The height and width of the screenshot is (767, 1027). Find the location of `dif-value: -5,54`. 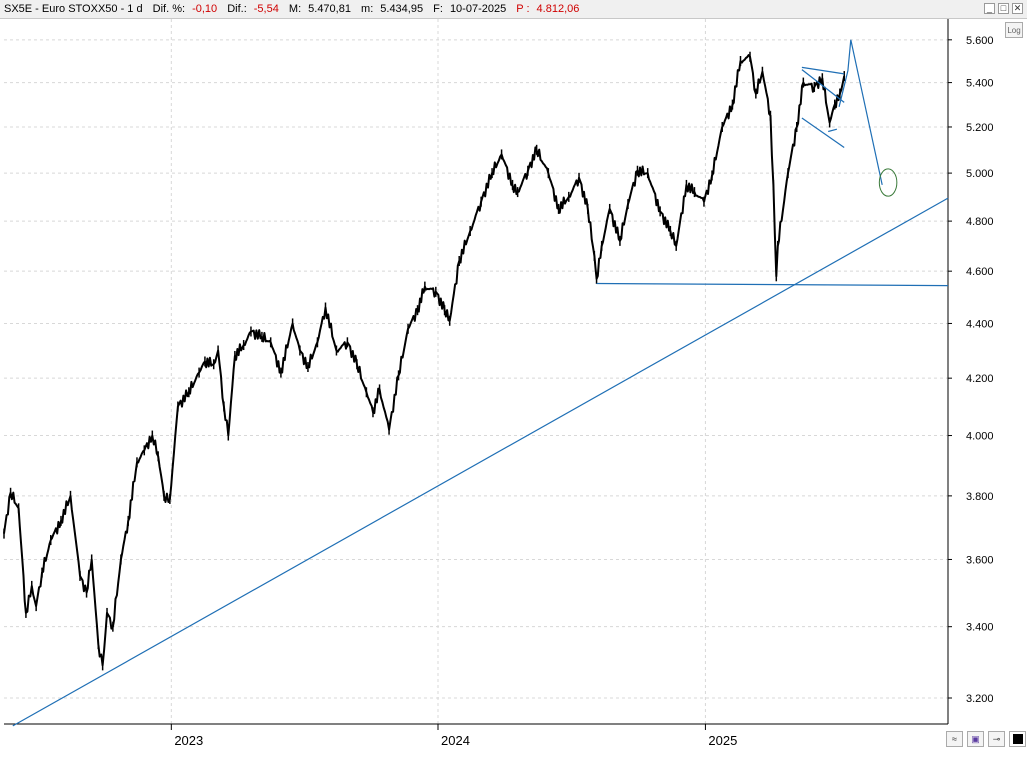

dif-value: -5,54 is located at coordinates (266, 9).